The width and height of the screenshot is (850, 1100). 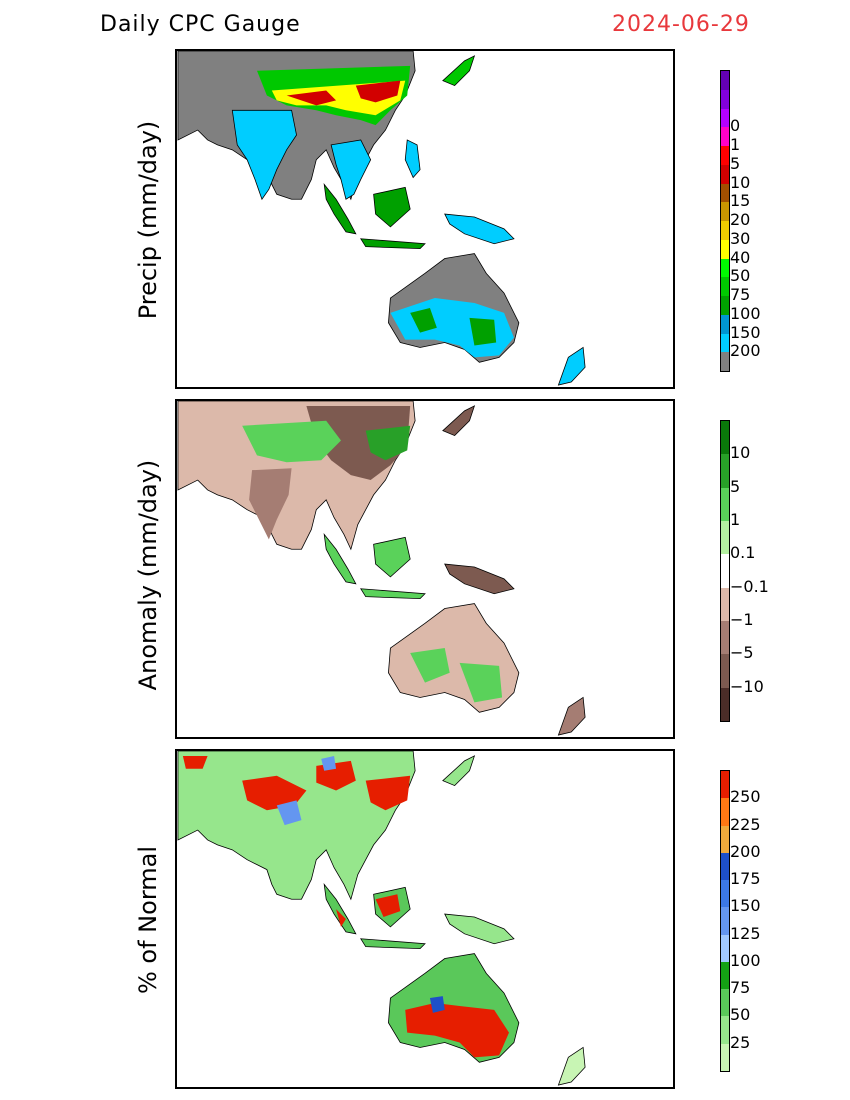 I want to click on india-region, so click(x=264, y=155).